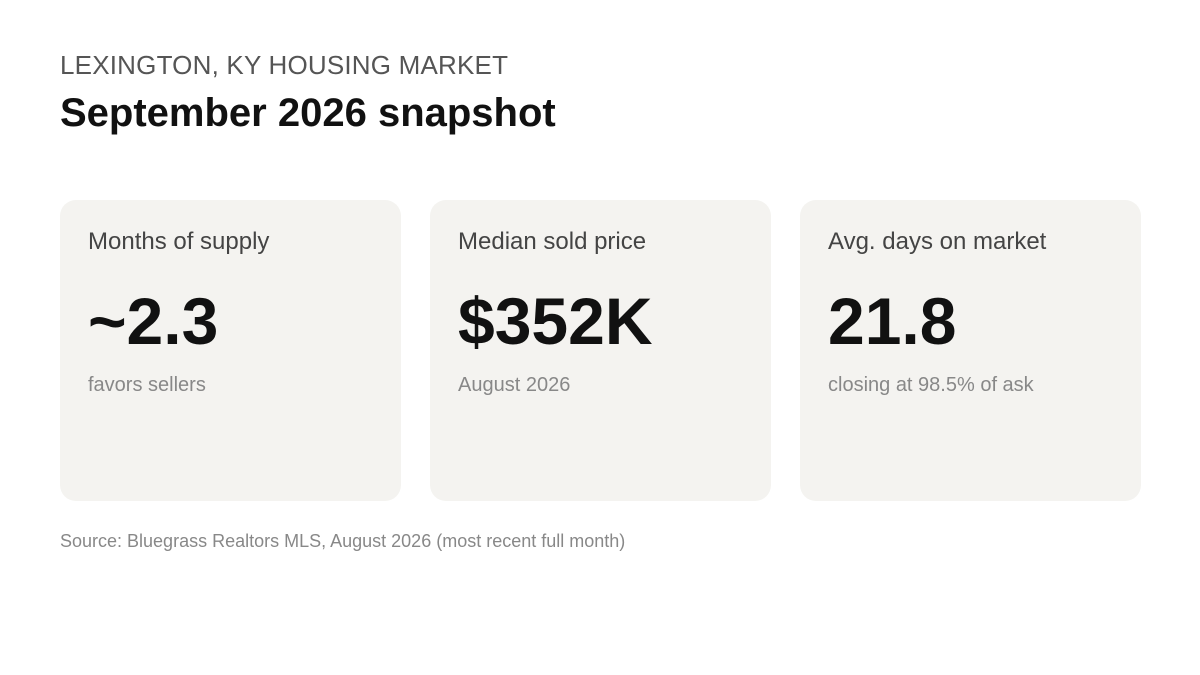 The width and height of the screenshot is (1200, 675). I want to click on stat-card-note: August 2026, so click(514, 385).